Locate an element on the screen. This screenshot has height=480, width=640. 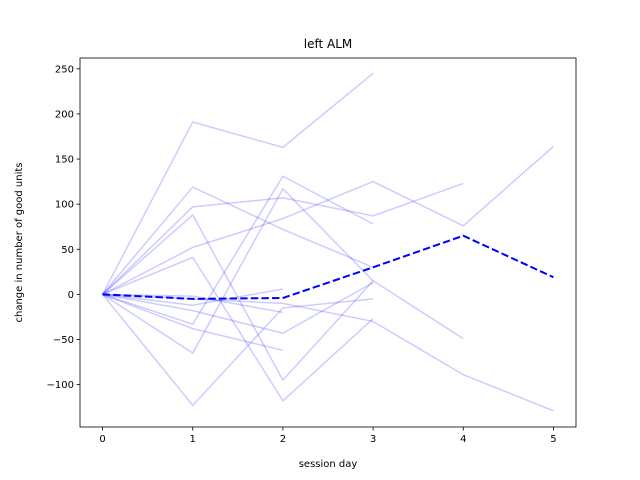
y-tick-label: 150 is located at coordinates (64, 160).